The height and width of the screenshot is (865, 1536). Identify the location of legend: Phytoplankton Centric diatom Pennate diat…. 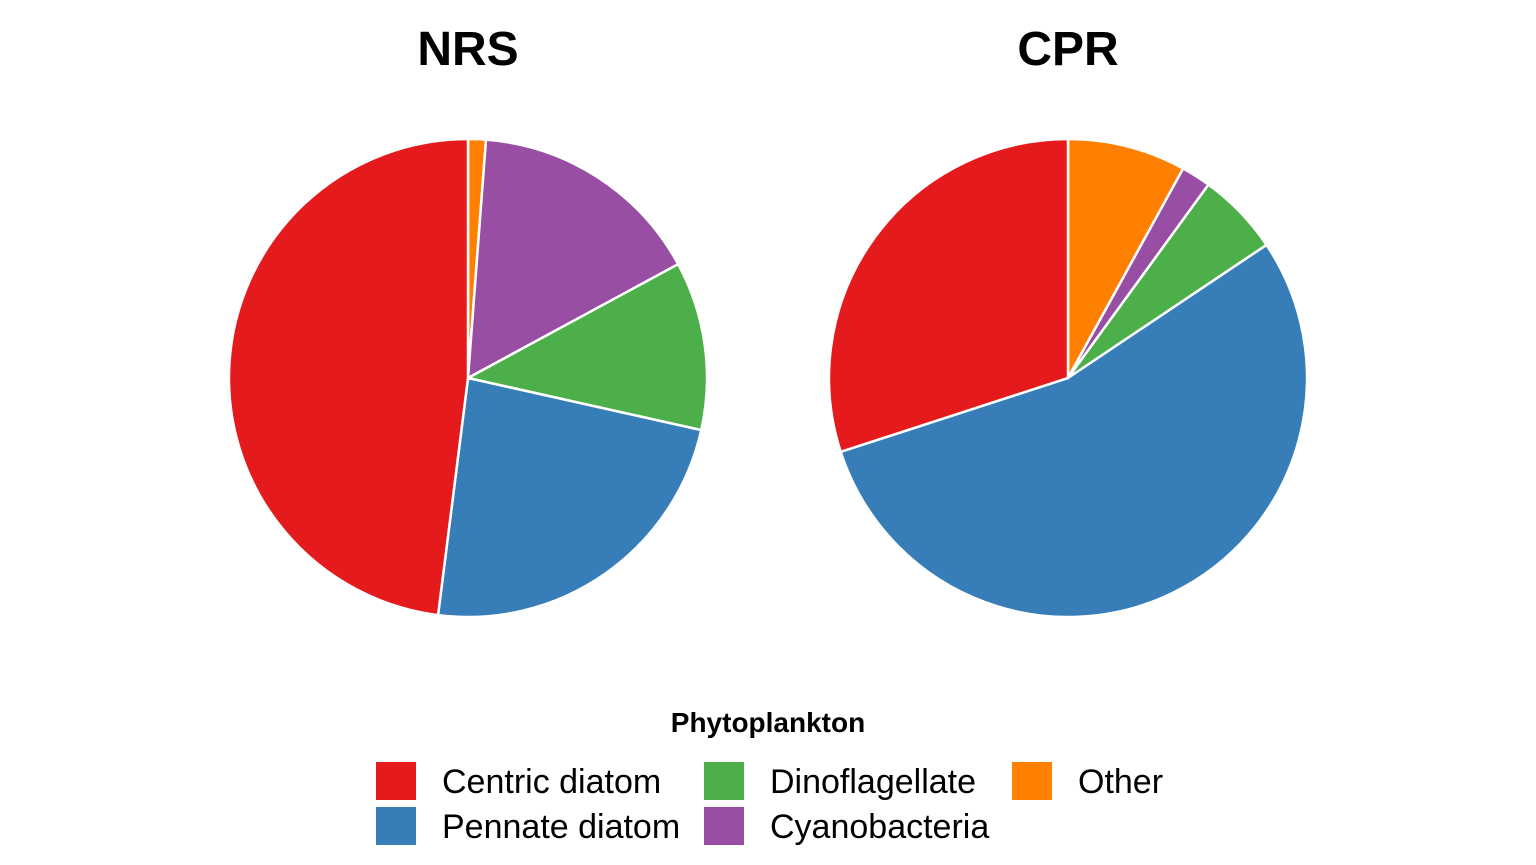
(769, 776).